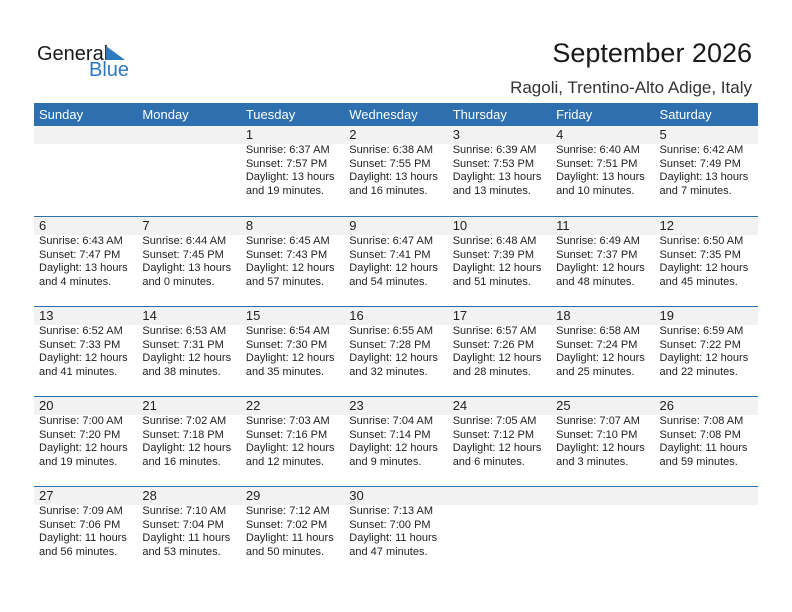 The height and width of the screenshot is (612, 792). Describe the element at coordinates (46, 315) in the screenshot. I see `day-number: 13` at that location.